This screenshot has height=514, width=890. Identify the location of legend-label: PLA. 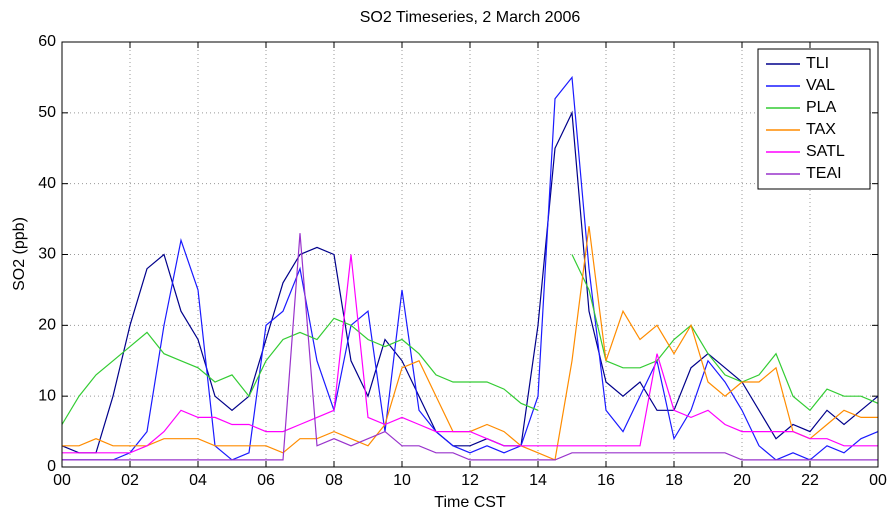
(821, 107).